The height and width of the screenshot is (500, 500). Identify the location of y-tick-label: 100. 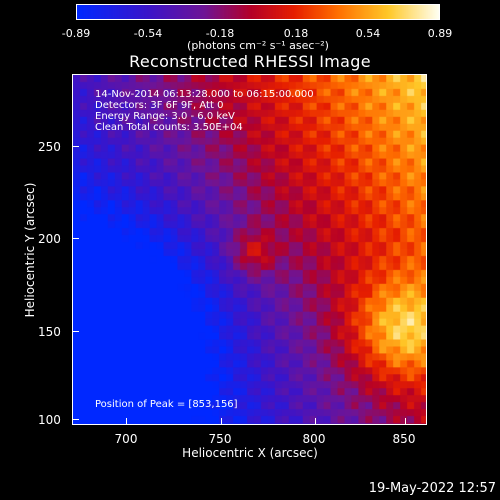
(49, 420).